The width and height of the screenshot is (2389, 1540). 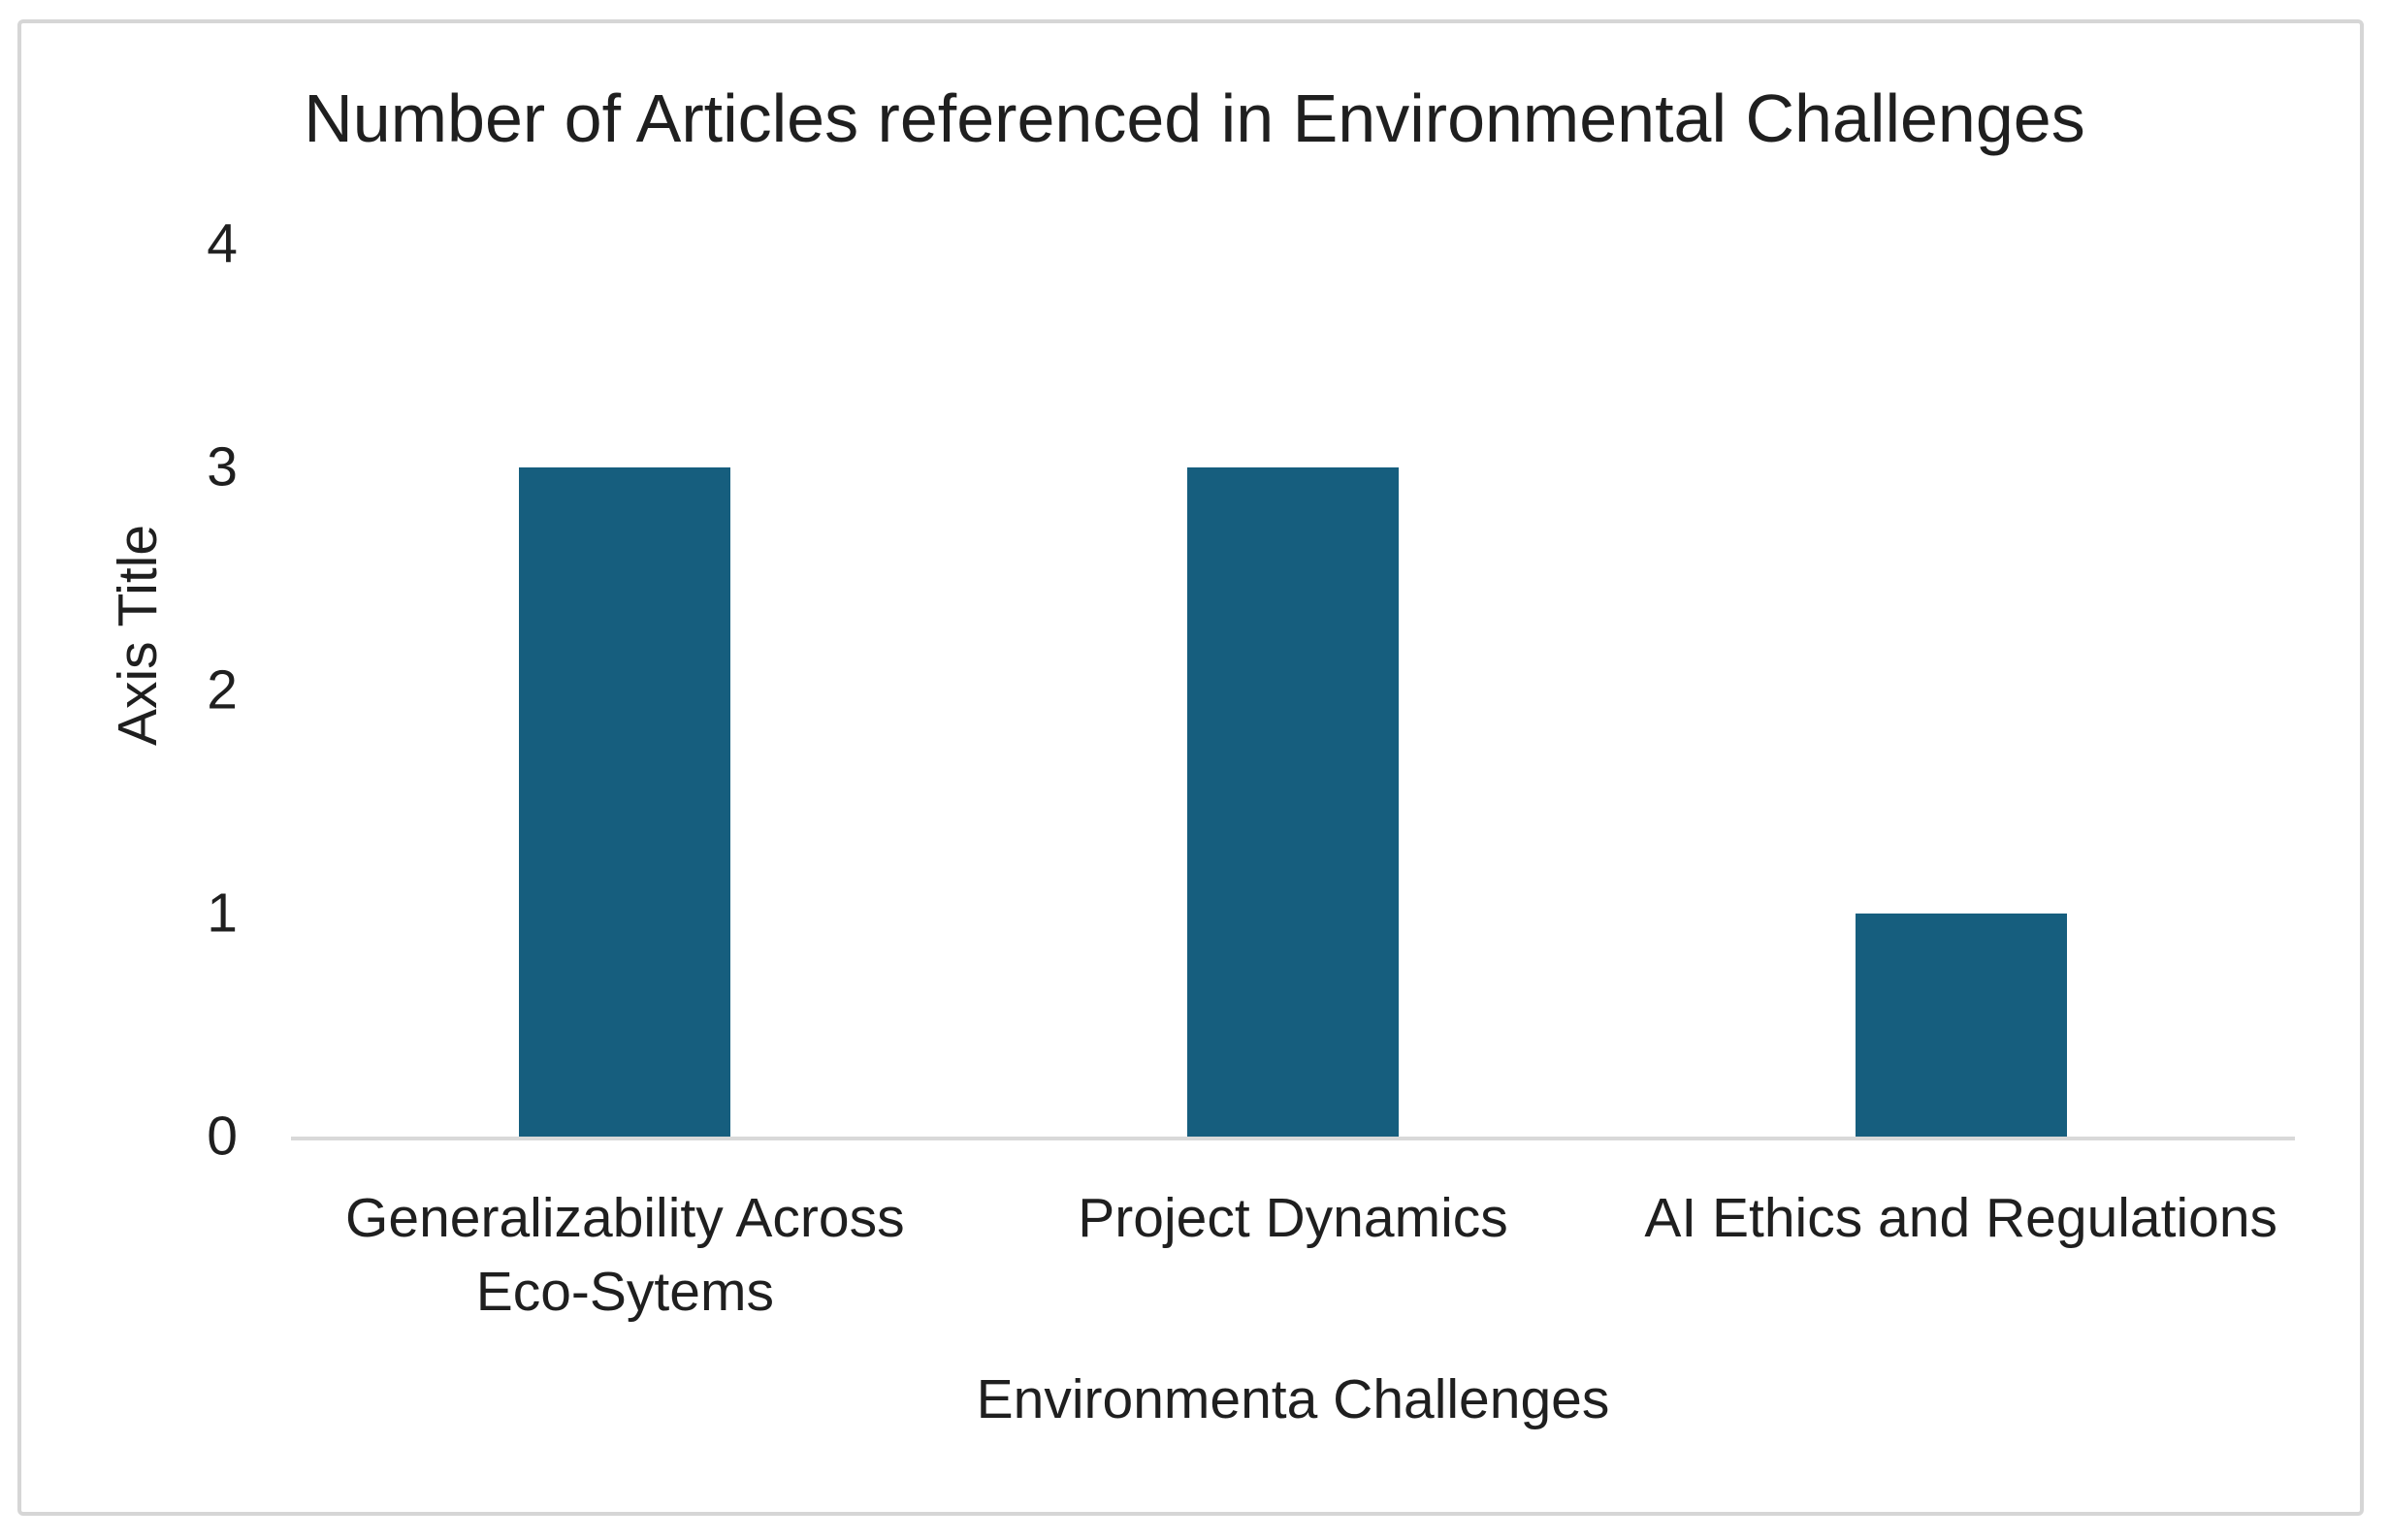 What do you see at coordinates (1293, 1399) in the screenshot?
I see `x-axis-title: Environmenta Challenges` at bounding box center [1293, 1399].